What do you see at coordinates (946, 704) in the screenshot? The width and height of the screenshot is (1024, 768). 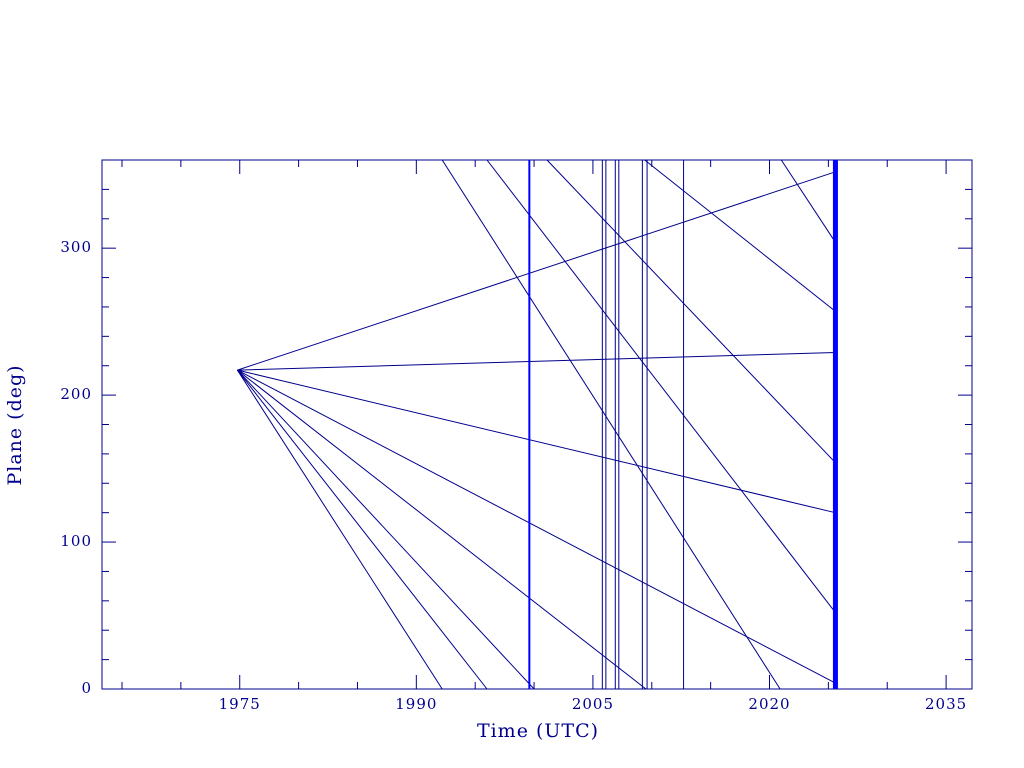 I see `x-tick-label: 2035` at bounding box center [946, 704].